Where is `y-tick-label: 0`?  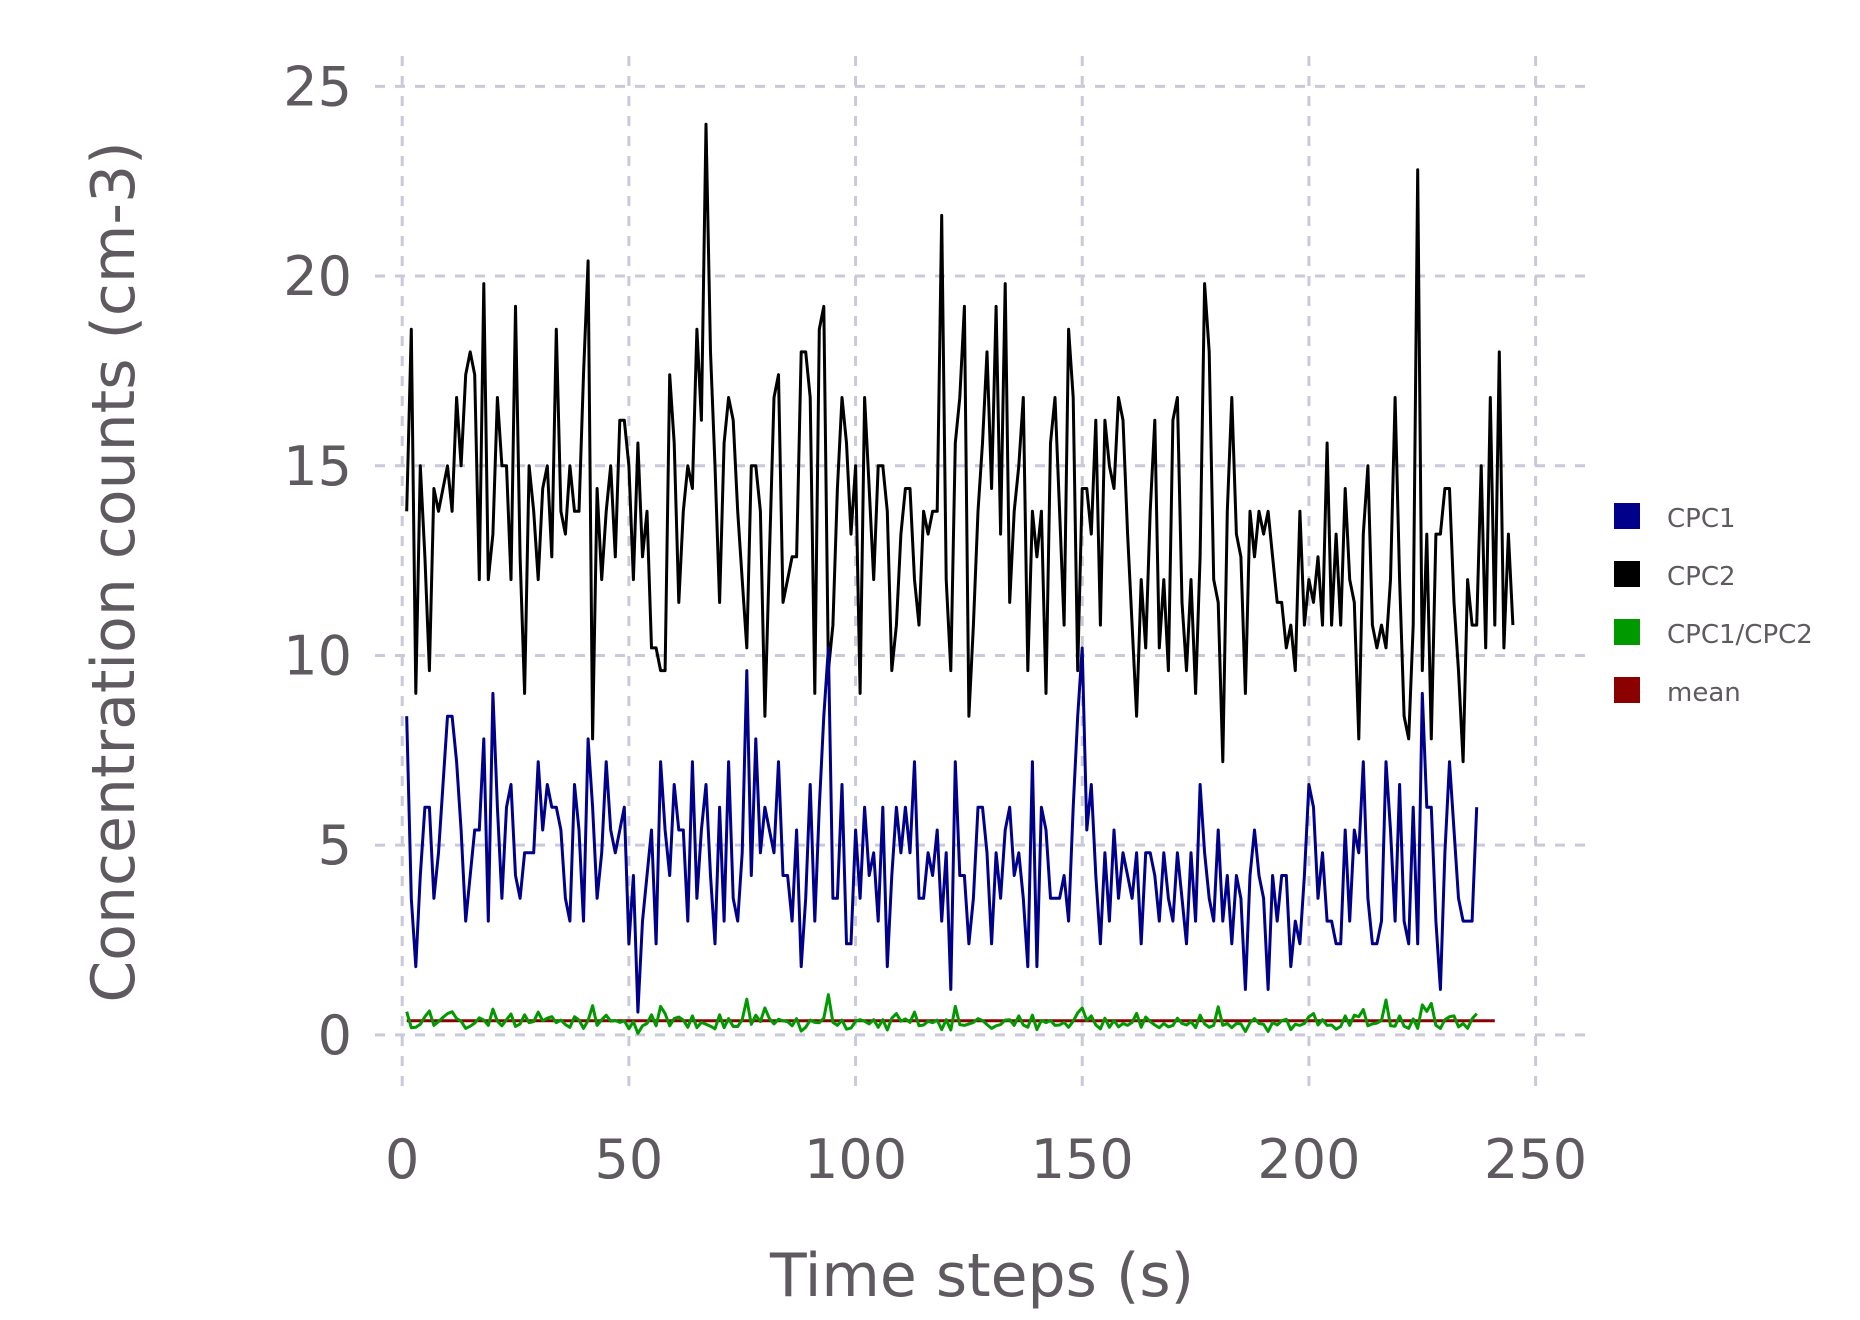
y-tick-label: 0 is located at coordinates (335, 1035).